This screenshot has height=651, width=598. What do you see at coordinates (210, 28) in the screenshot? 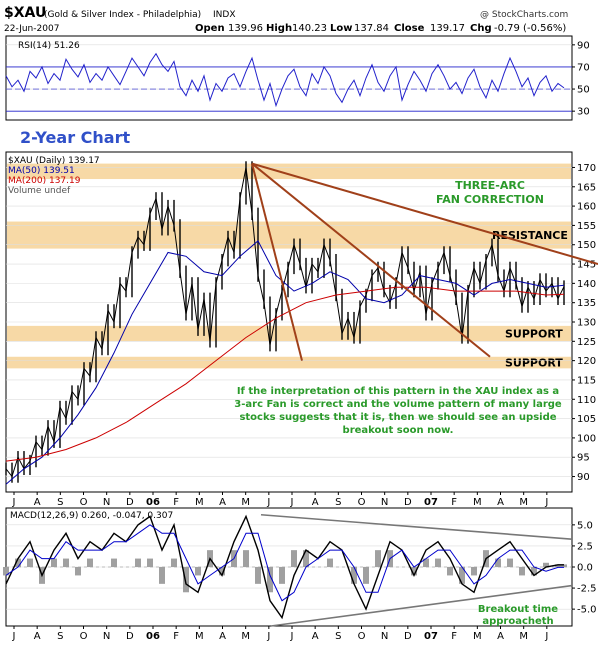
I see `open-label: Open` at bounding box center [210, 28].